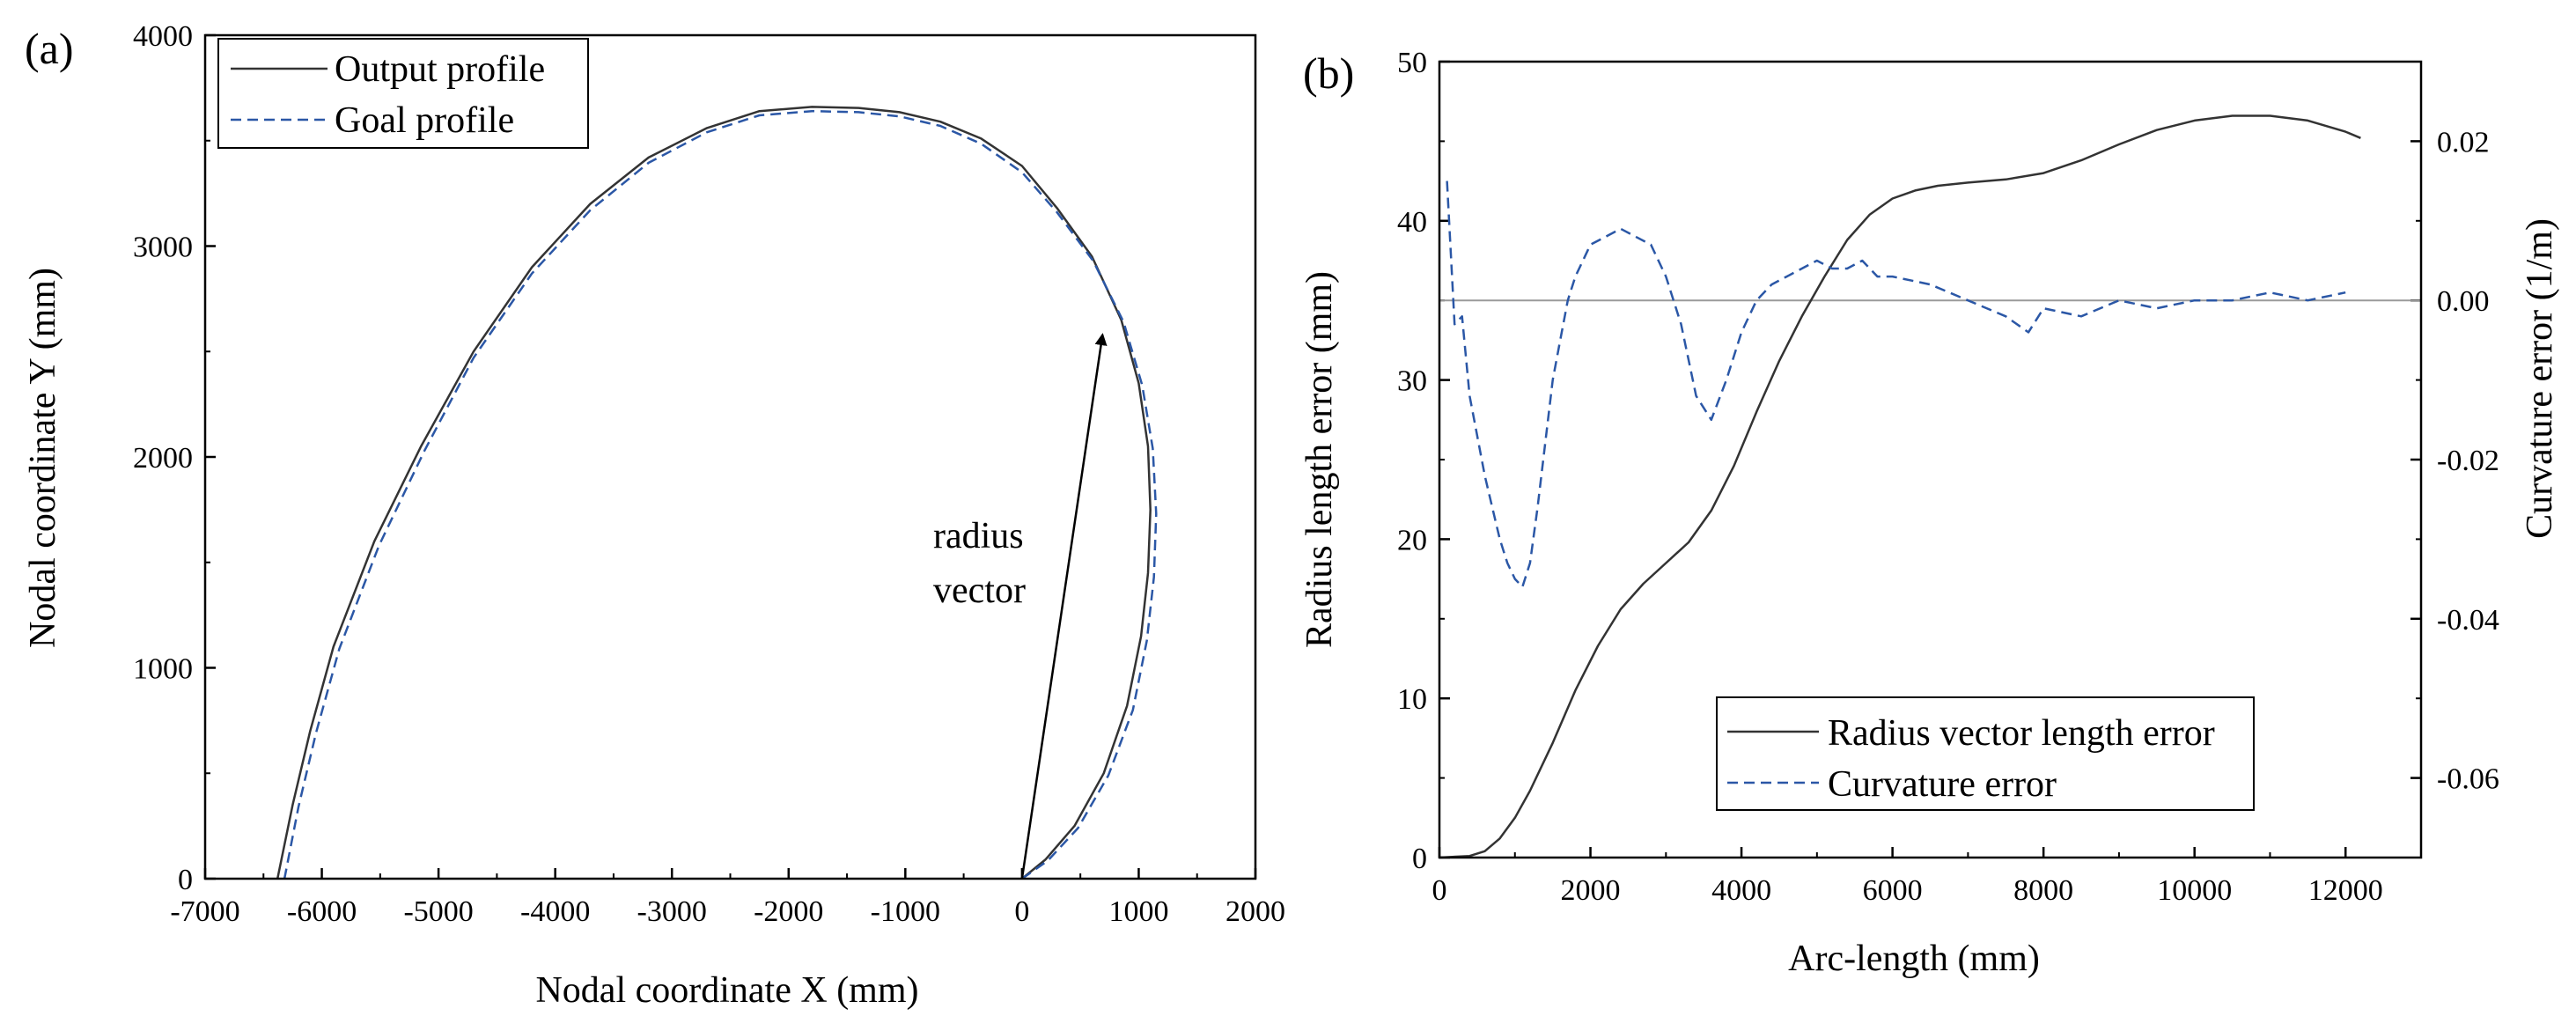  Describe the element at coordinates (438, 911) in the screenshot. I see `chart-a-x-tick-label: -5000` at that location.